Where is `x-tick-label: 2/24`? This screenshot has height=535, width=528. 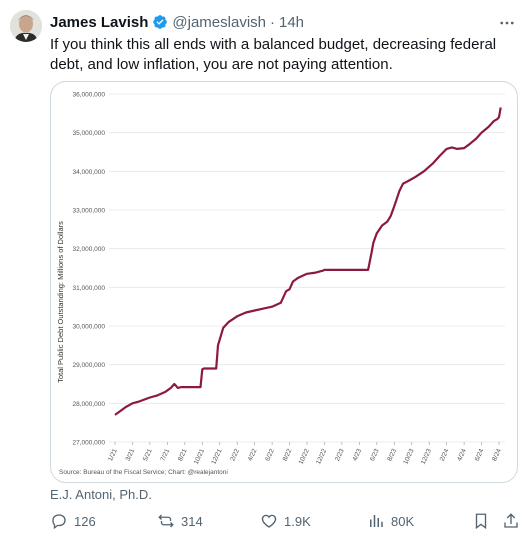
x-tick-label: 2/24 is located at coordinates (445, 455).